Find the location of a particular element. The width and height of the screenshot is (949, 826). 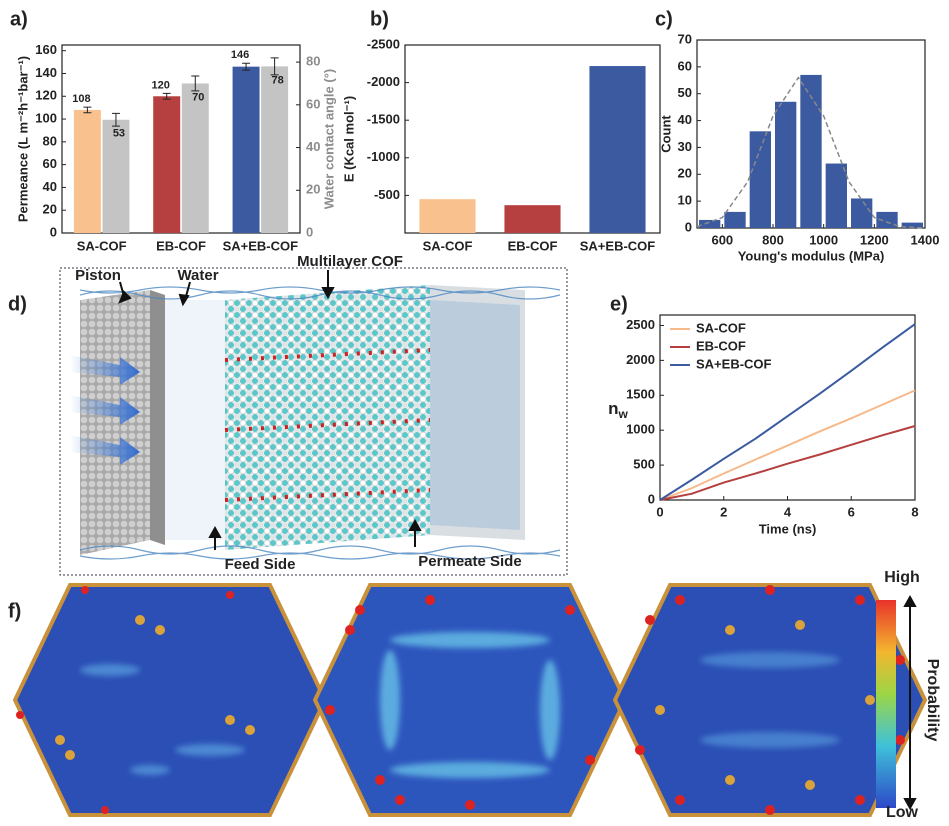

panel-letter: c) is located at coordinates (664, 19).